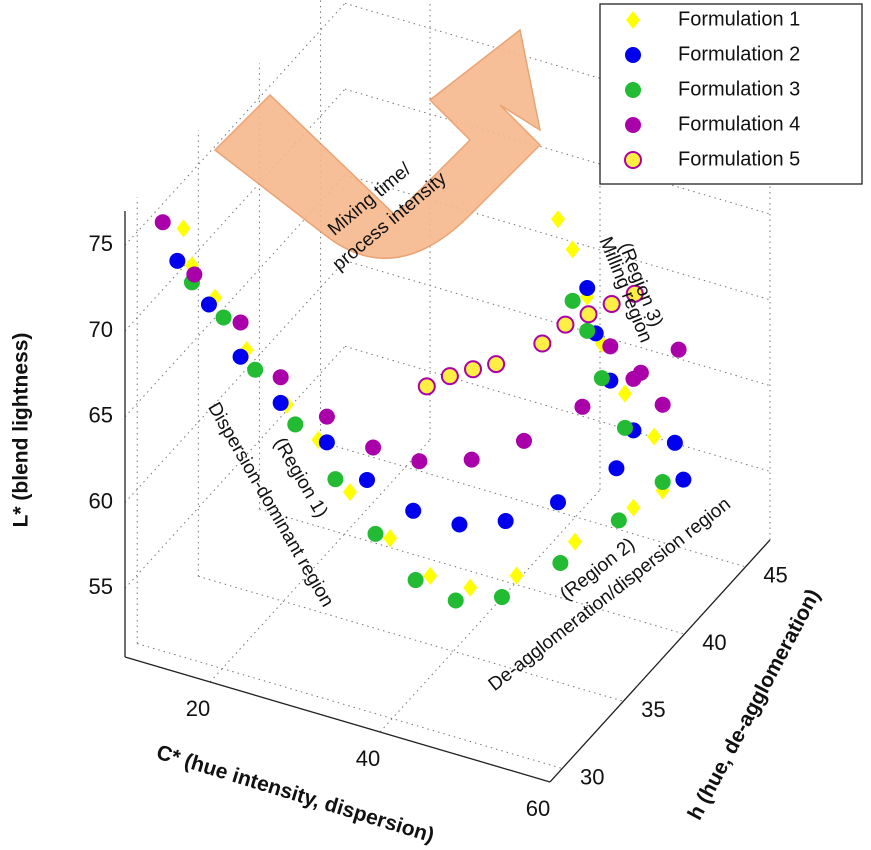 This screenshot has height=850, width=871. I want to click on legend-label: Formulation 3, so click(739, 89).